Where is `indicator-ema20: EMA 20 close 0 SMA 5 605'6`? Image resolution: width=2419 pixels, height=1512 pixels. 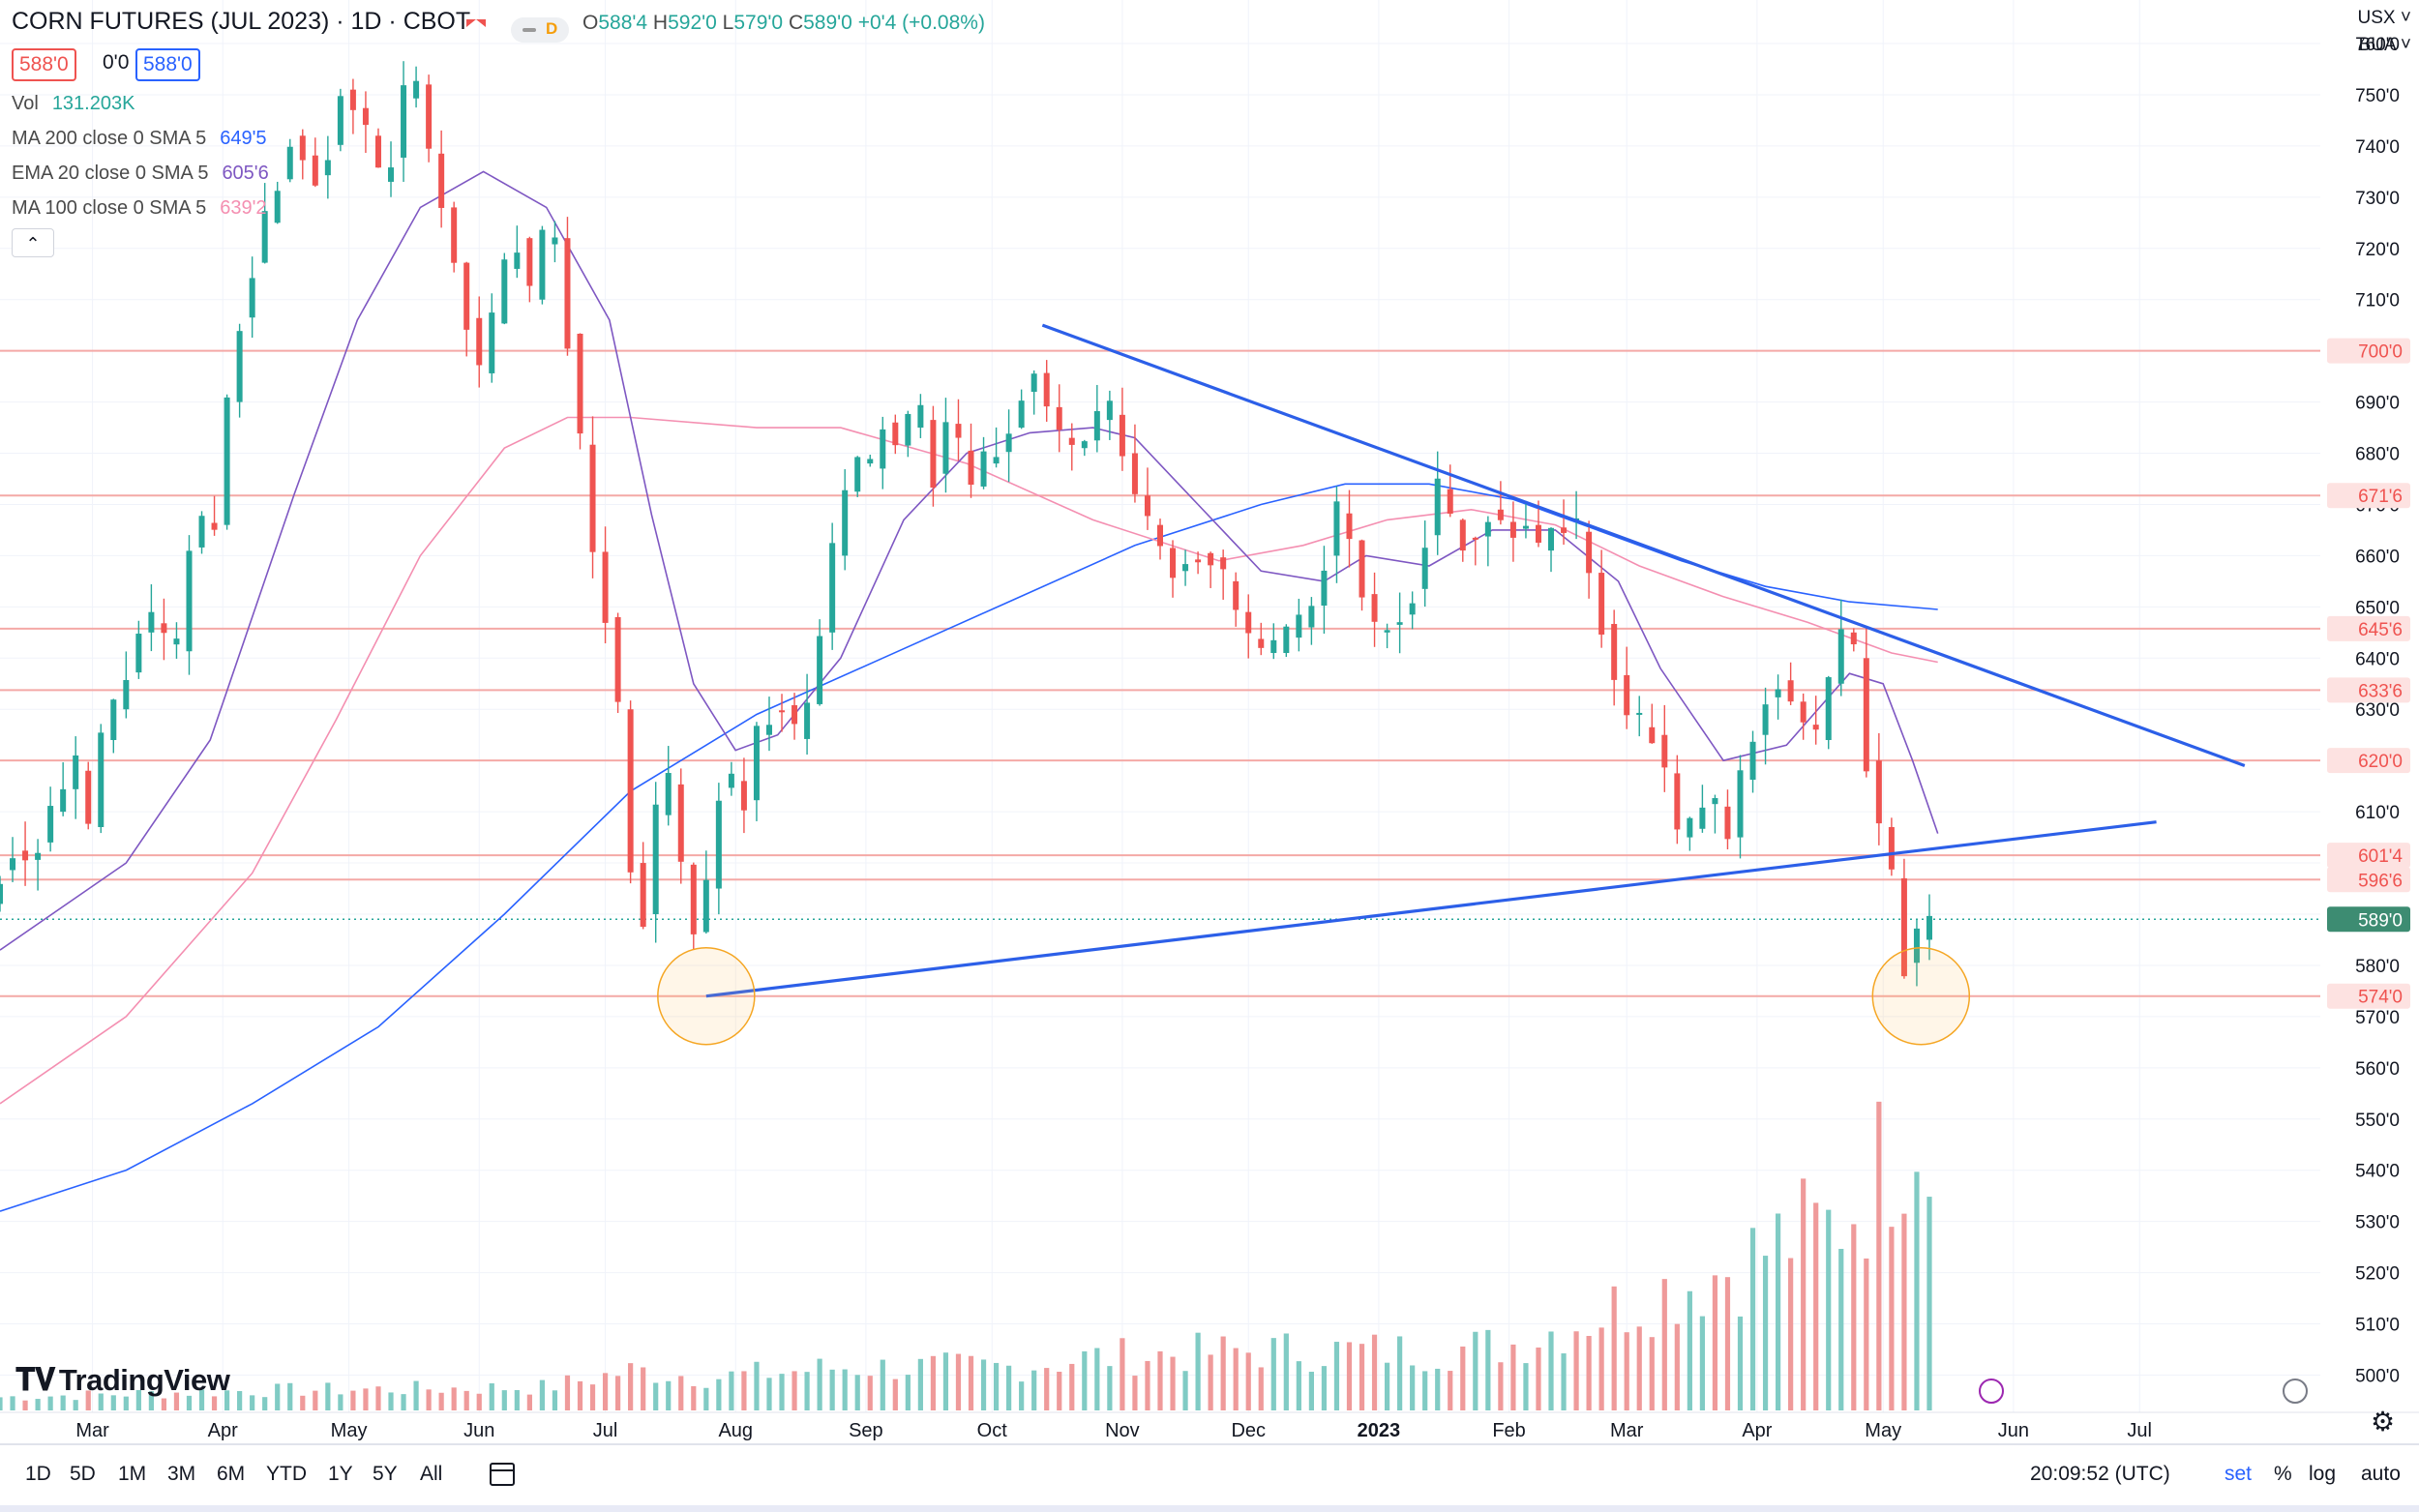
indicator-ema20: EMA 20 close 0 SMA 5 605'6 is located at coordinates (140, 174).